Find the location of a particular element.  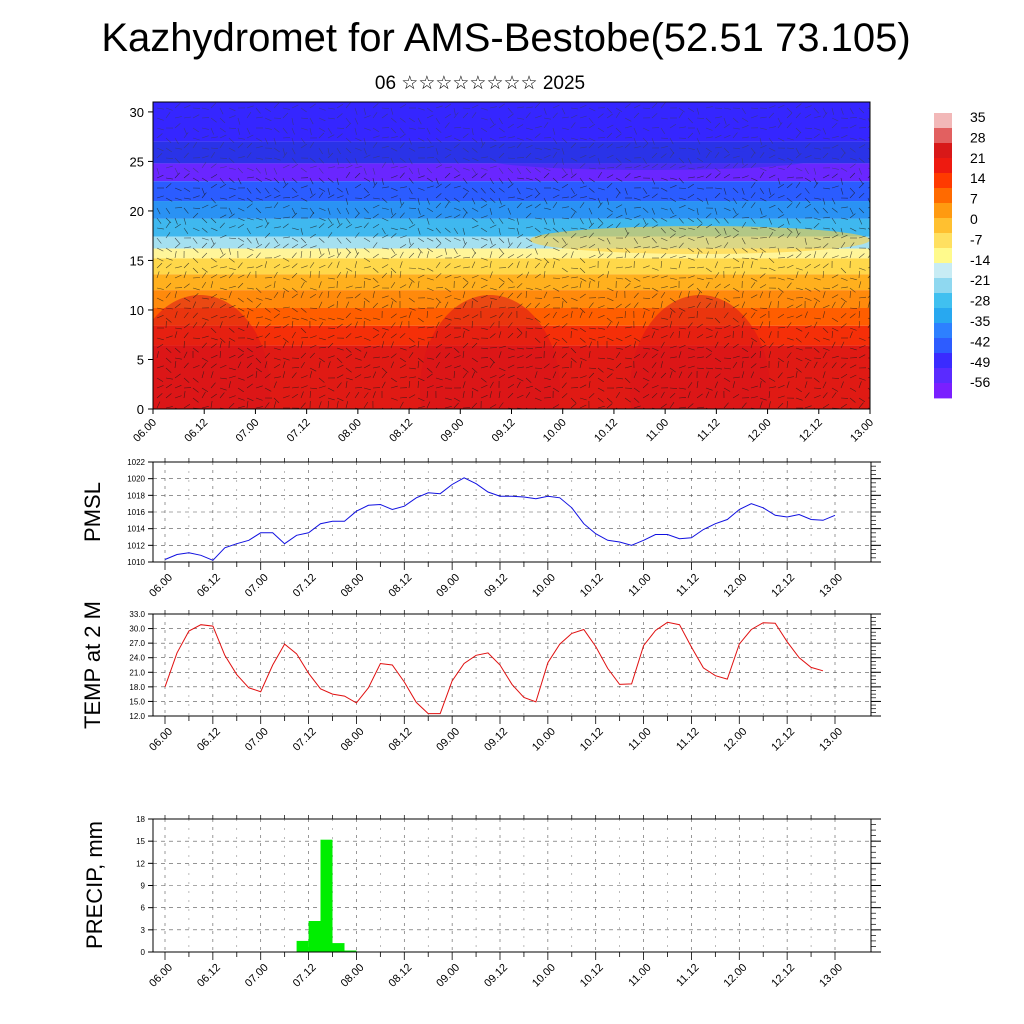

x-tick-label: 09.00 is located at coordinates (448, 976).